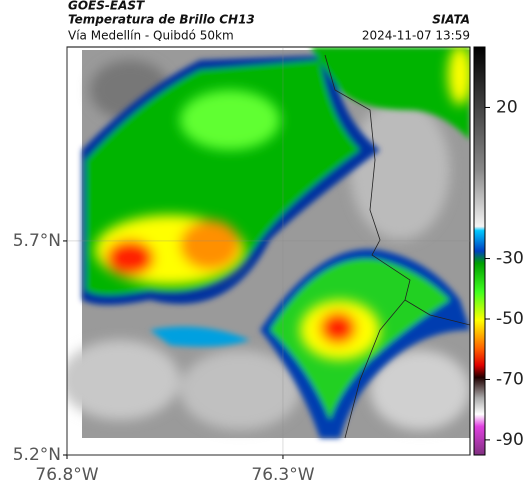 Image resolution: width=526 pixels, height=491 pixels. Describe the element at coordinates (161, 20) in the screenshot. I see `subtitle: Temperatura de Brillo CH13` at that location.